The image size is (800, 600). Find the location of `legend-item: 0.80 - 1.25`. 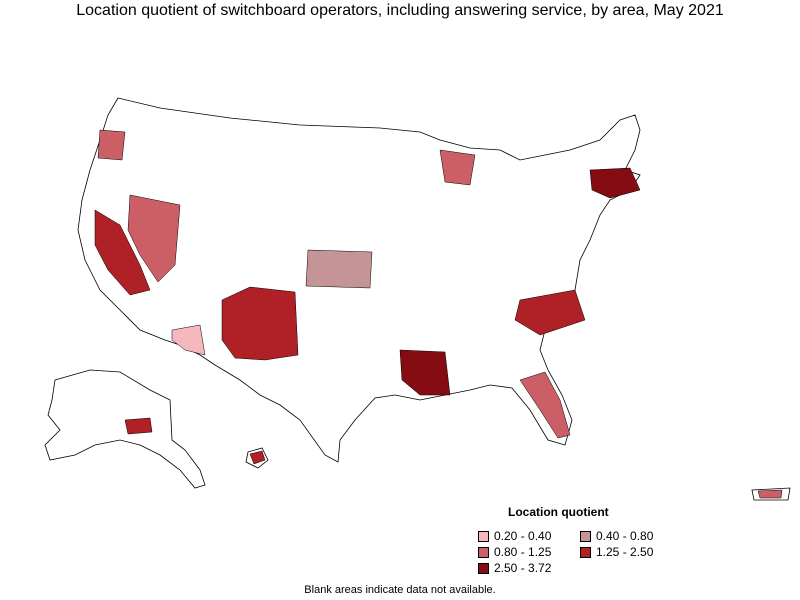

legend-item: 0.80 - 1.25 is located at coordinates (514, 552).